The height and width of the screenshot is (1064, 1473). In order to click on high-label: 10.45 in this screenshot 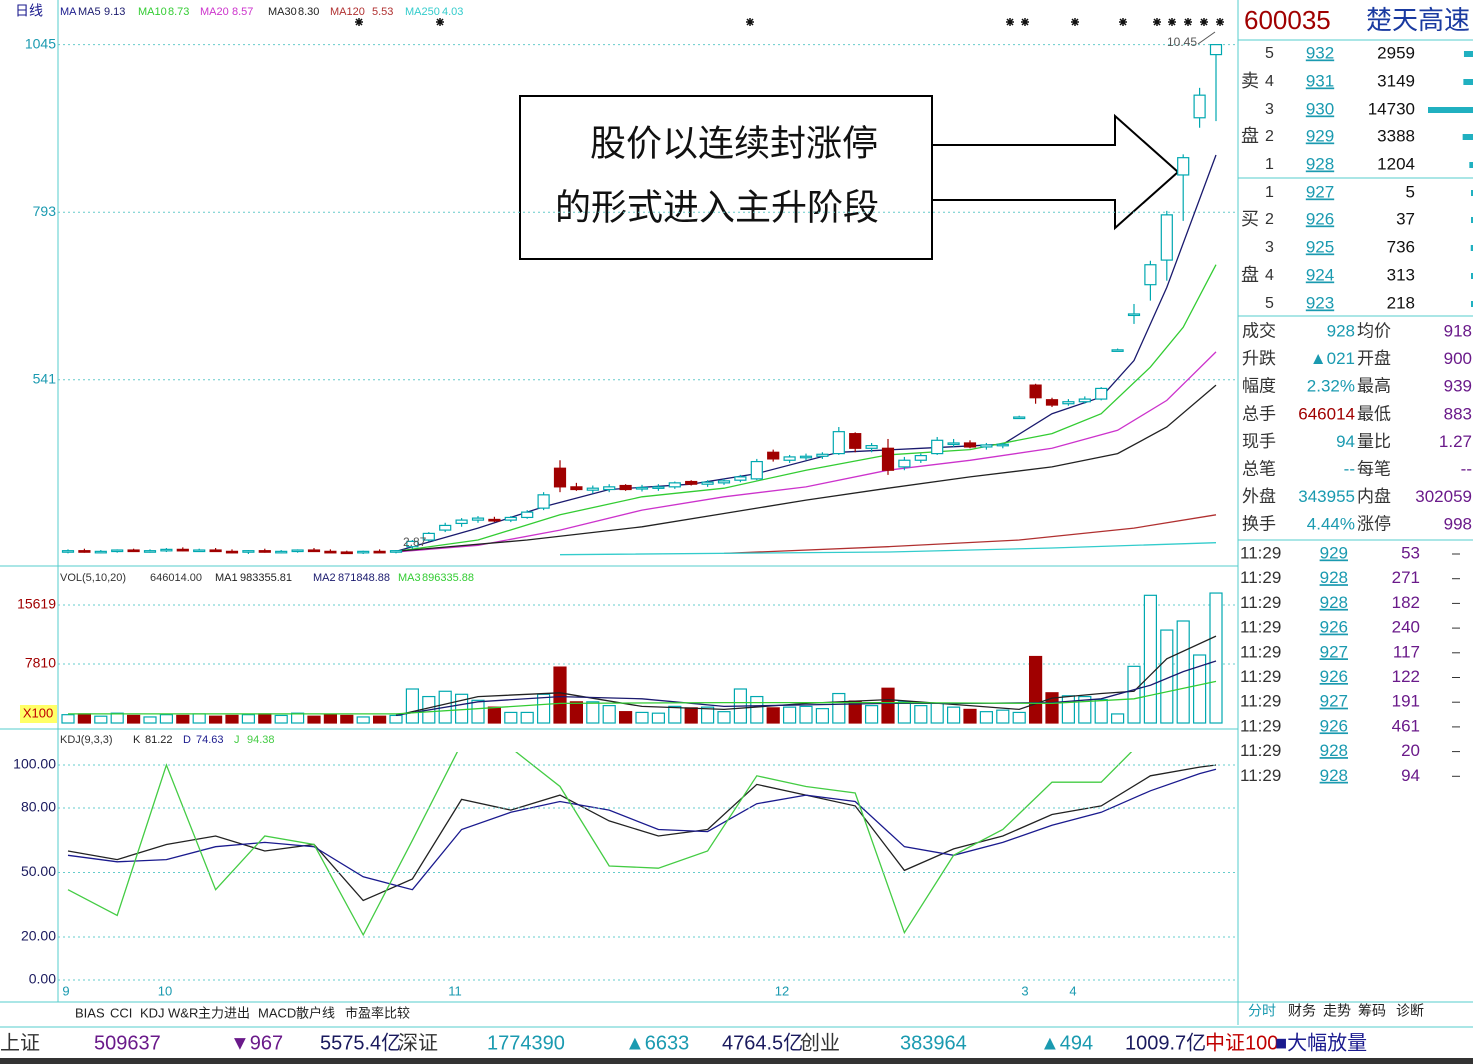, I will do `click(1182, 42)`.